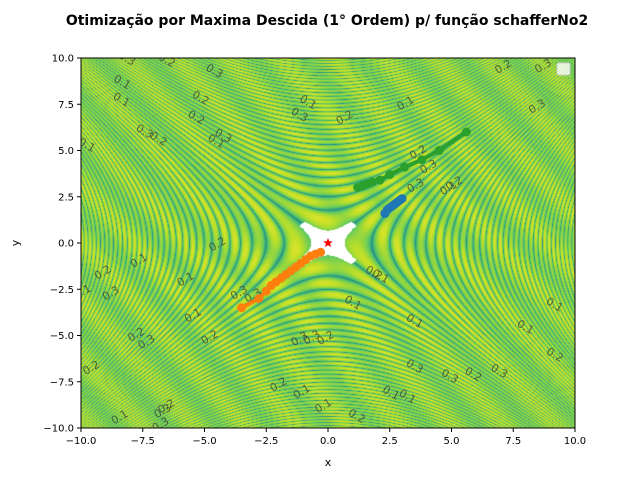 Image resolution: width=640 pixels, height=480 pixels. What do you see at coordinates (62, 290) in the screenshot?
I see `y-tick-label: −2.5` at bounding box center [62, 290].